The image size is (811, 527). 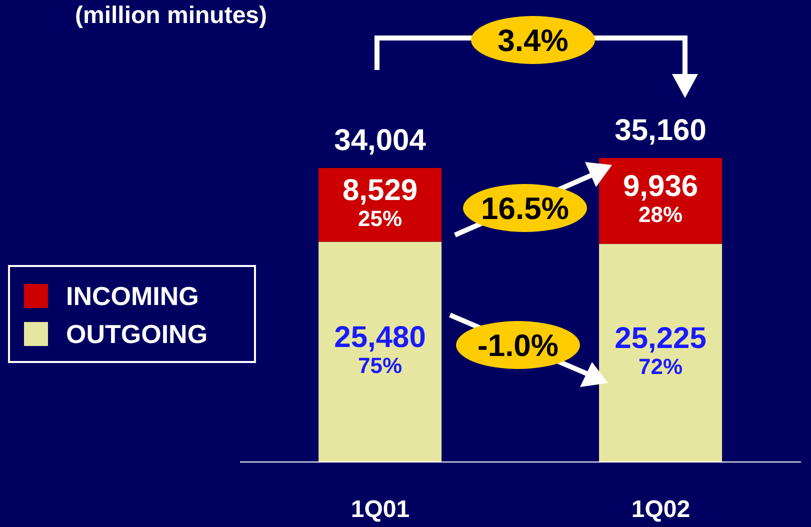 I want to click on data-label: 8,529 25%, so click(x=380, y=202).